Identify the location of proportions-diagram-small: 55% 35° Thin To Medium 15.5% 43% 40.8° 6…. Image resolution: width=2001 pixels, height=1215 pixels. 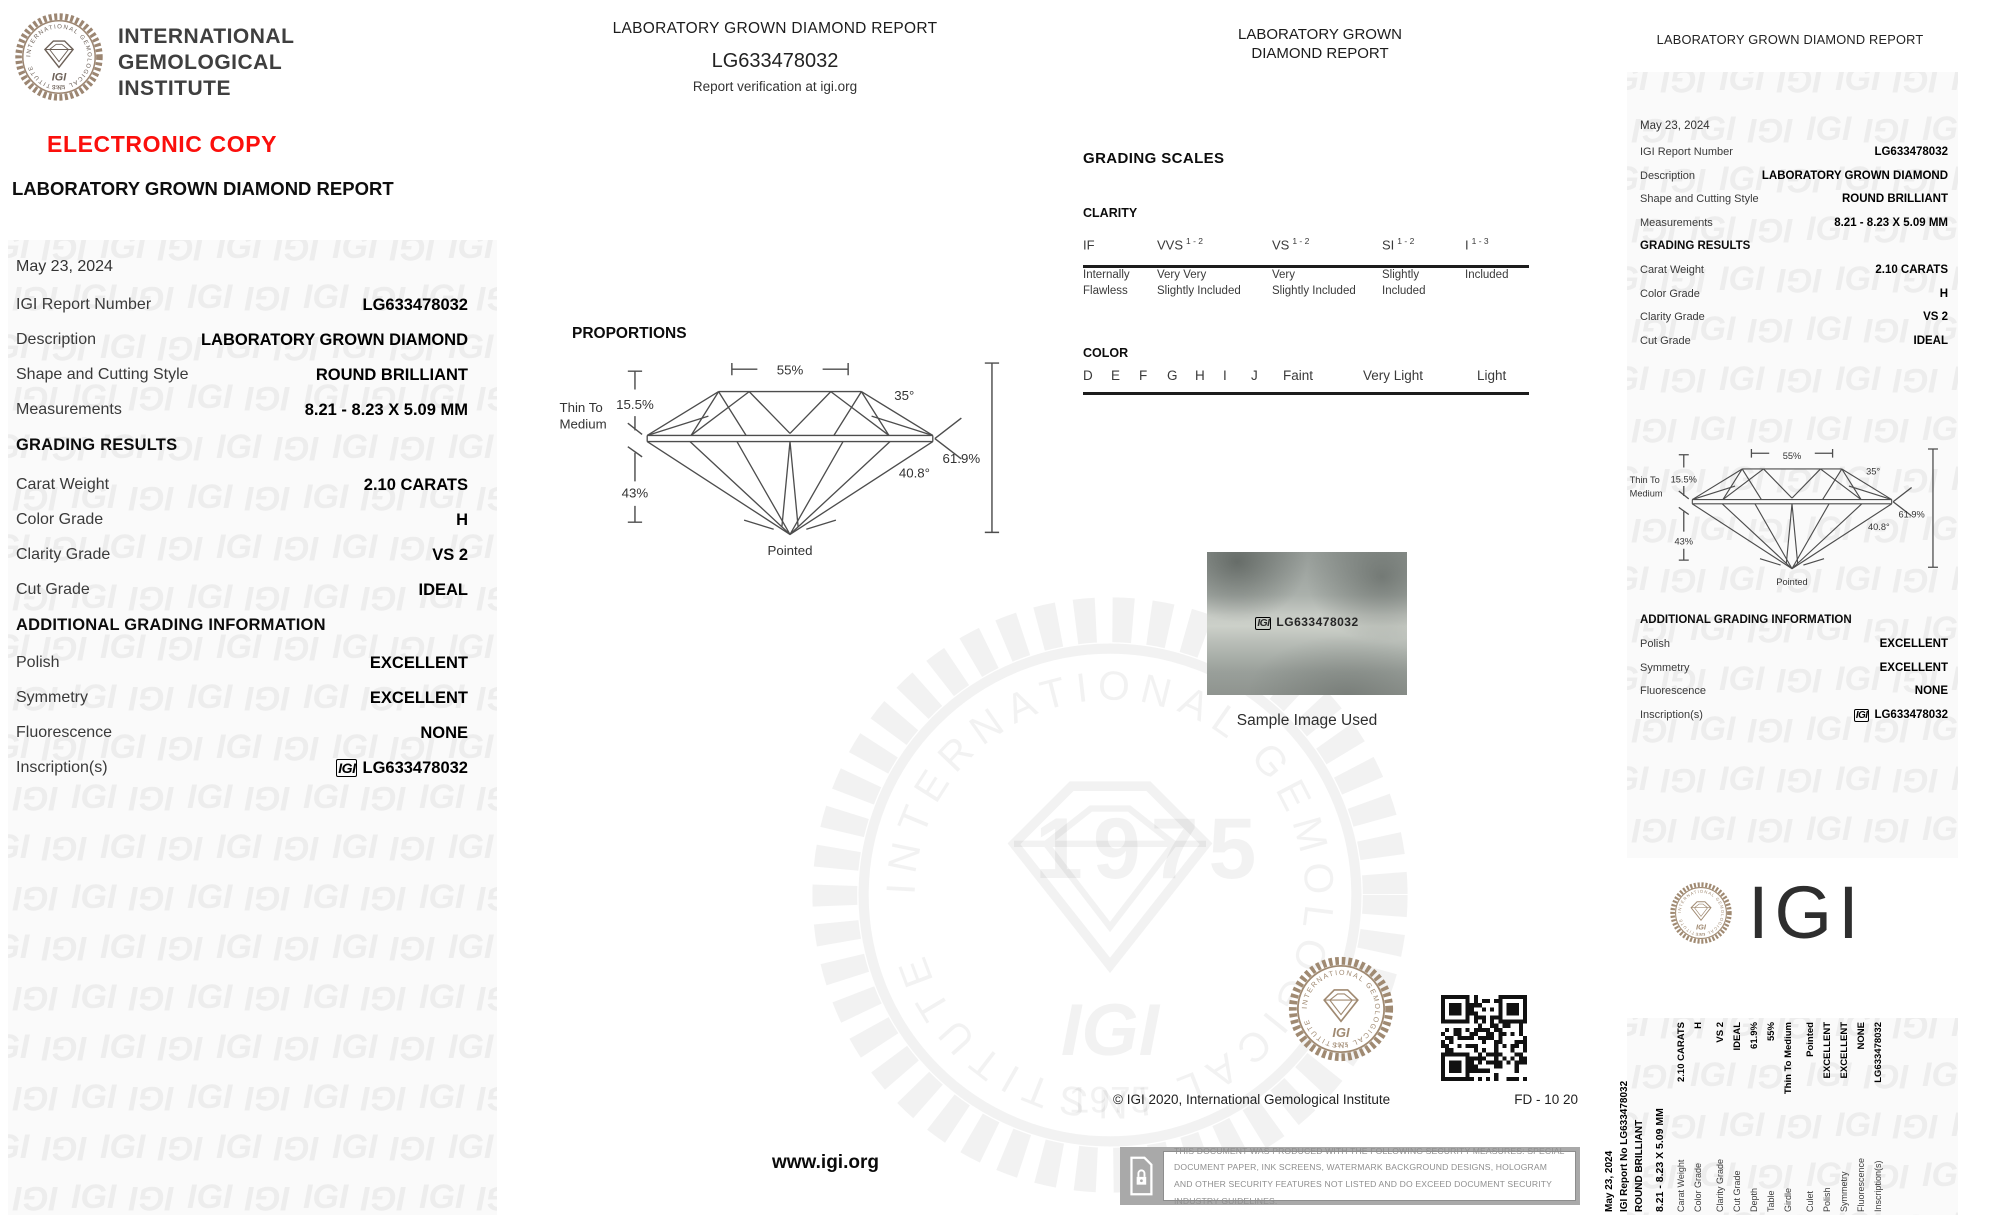
(1784, 517).